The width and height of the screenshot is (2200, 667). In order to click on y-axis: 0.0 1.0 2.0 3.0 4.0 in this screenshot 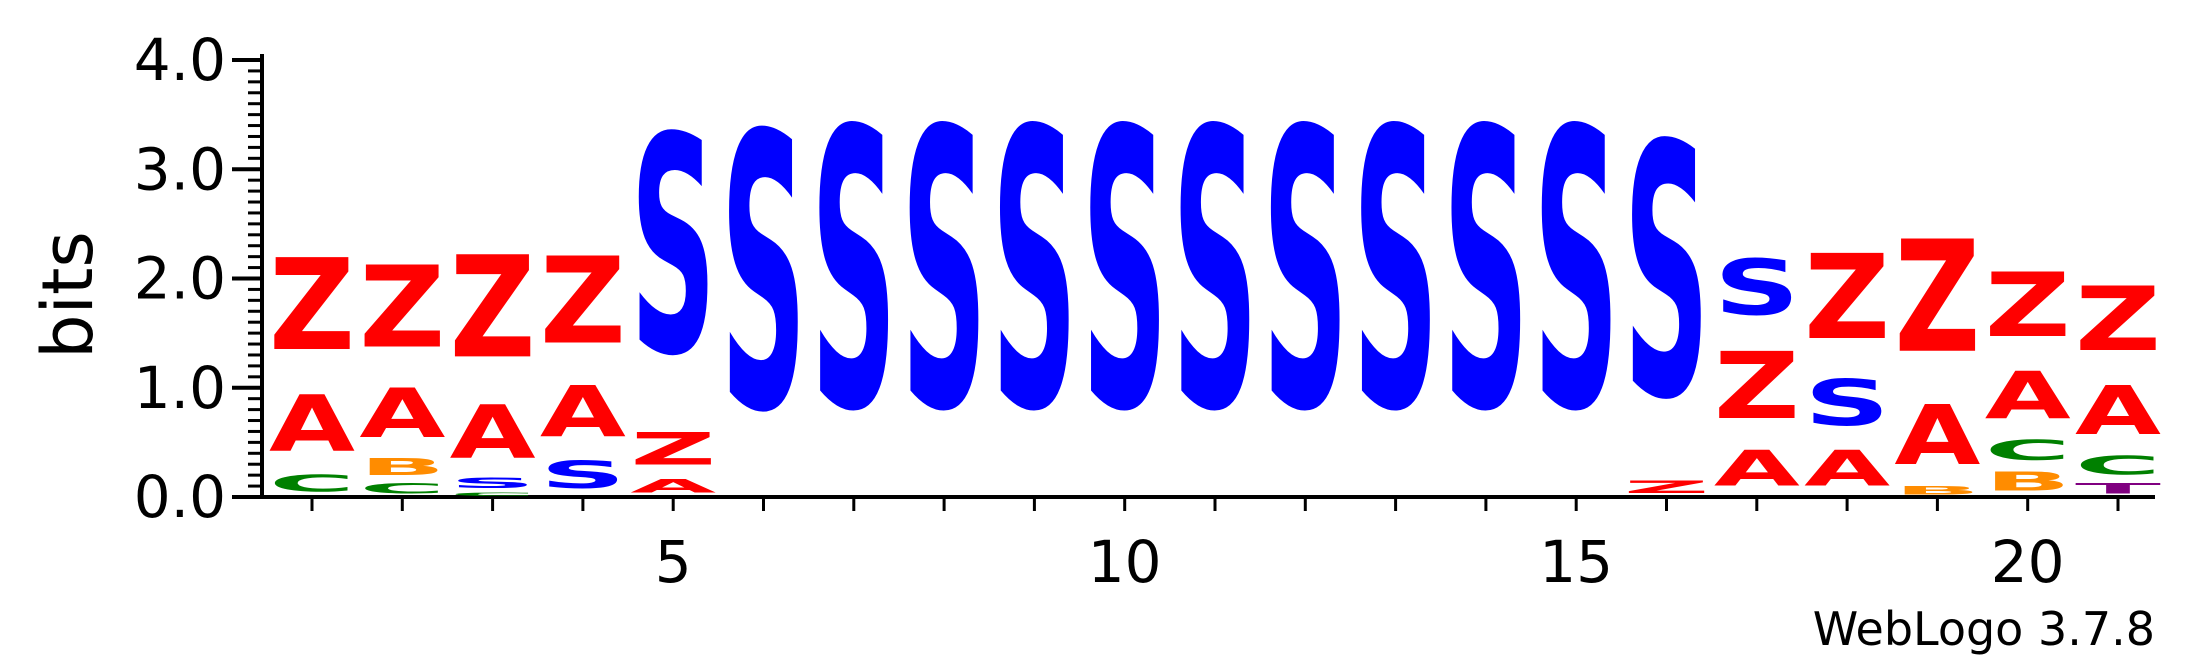, I will do `click(199, 278)`.